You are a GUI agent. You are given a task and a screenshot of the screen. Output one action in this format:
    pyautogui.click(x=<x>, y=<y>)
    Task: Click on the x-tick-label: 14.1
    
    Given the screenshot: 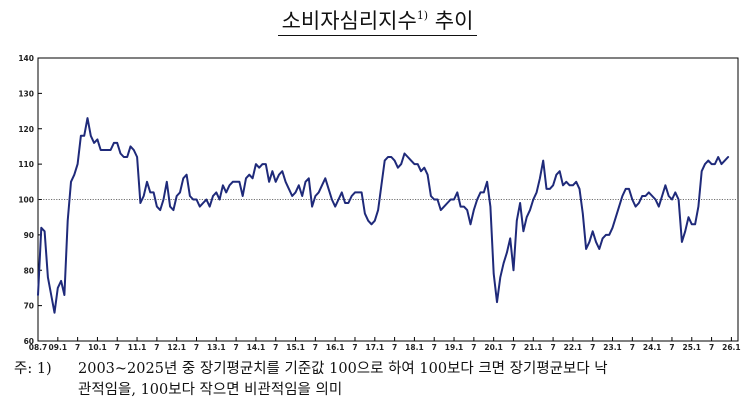 What is the action you would take?
    pyautogui.click(x=256, y=346)
    